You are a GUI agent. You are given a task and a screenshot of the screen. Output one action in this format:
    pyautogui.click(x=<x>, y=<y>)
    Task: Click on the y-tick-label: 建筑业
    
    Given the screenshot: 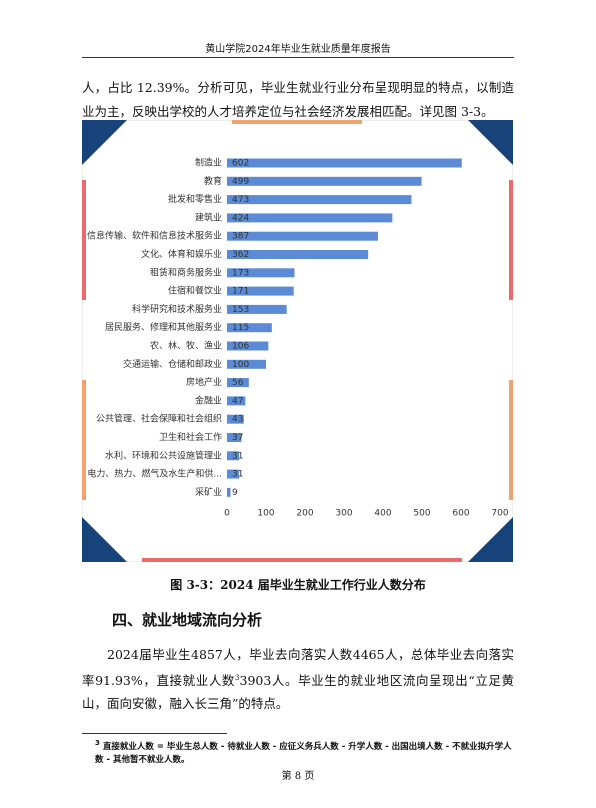 What is the action you would take?
    pyautogui.click(x=208, y=217)
    